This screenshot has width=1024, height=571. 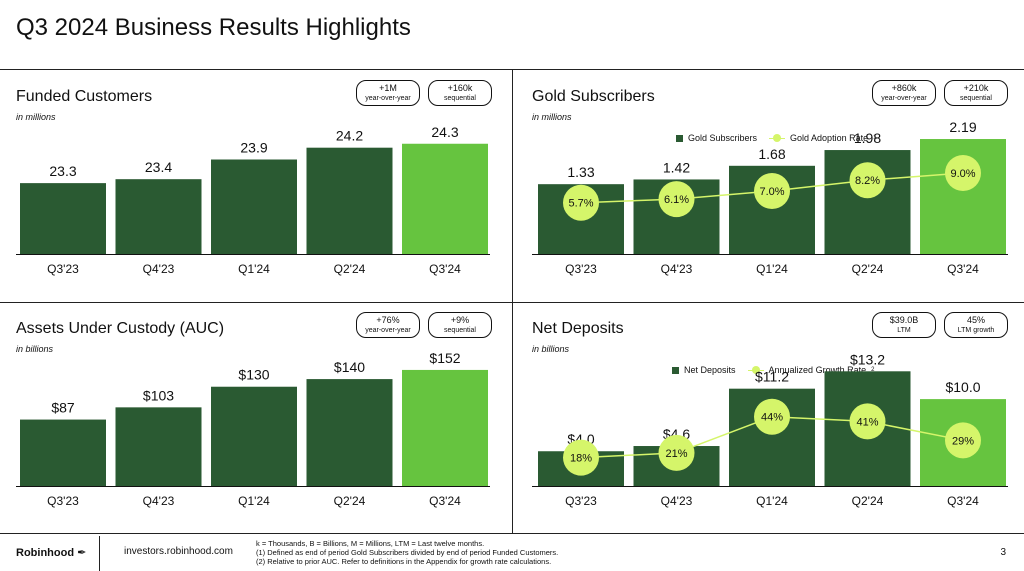 I want to click on badge-value: +1M, so click(x=388, y=88).